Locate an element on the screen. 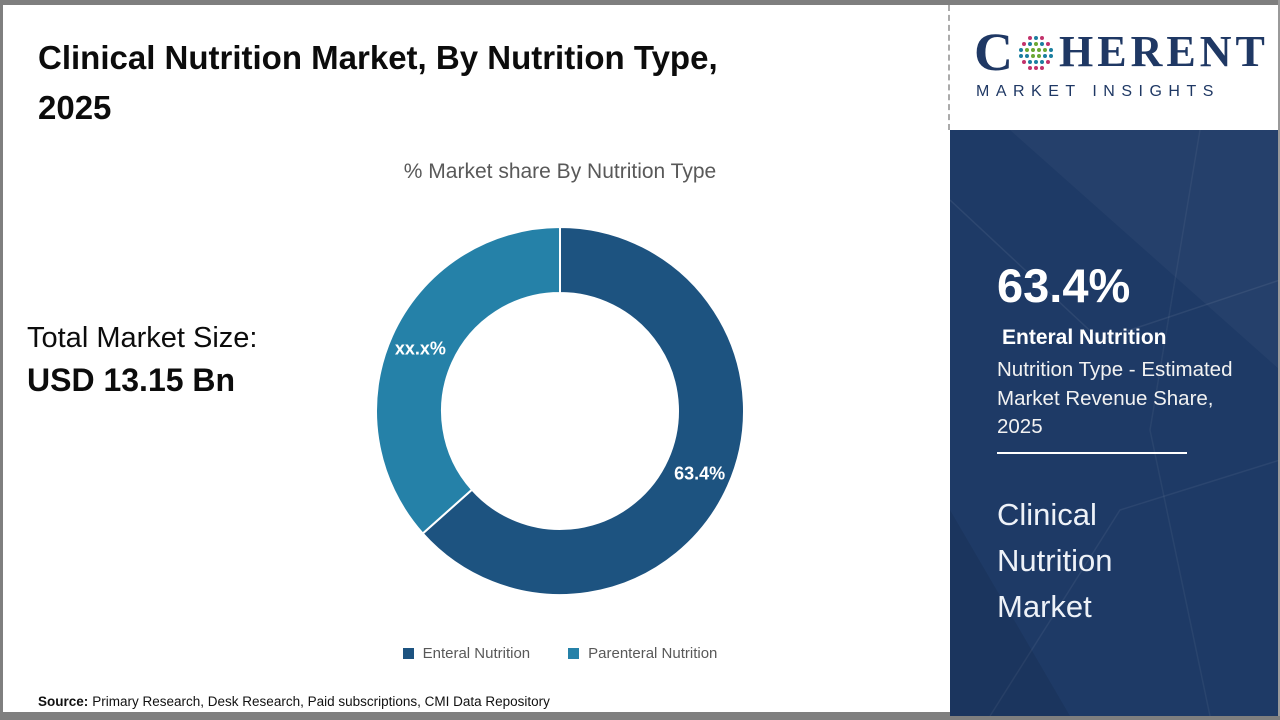 Image resolution: width=1280 pixels, height=720 pixels. legend-label: Enteral Nutrition is located at coordinates (476, 653).